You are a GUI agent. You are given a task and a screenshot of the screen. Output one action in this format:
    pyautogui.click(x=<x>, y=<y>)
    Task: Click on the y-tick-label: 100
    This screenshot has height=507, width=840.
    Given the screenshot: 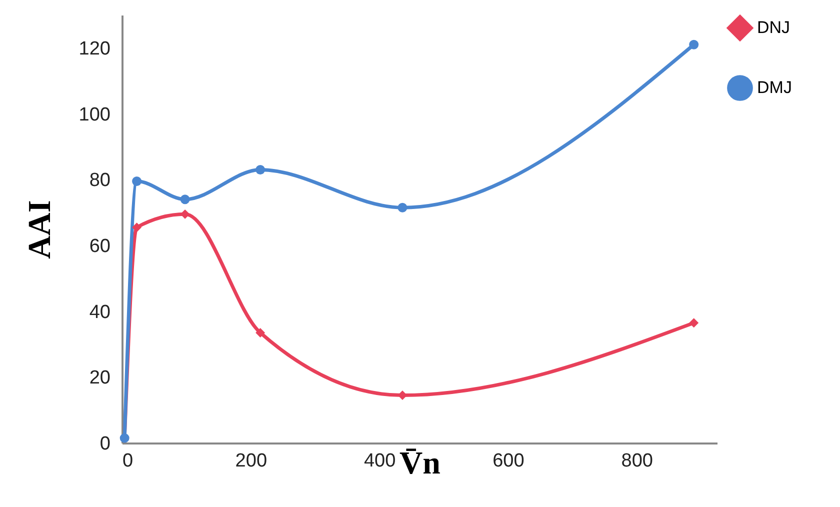 What is the action you would take?
    pyautogui.click(x=94, y=115)
    